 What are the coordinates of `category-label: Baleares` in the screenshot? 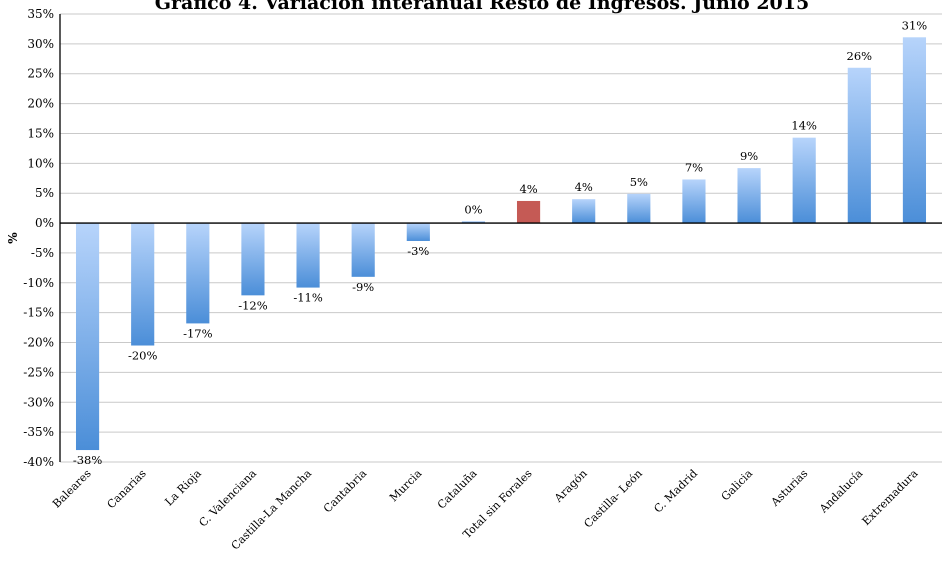 It's located at (72, 489).